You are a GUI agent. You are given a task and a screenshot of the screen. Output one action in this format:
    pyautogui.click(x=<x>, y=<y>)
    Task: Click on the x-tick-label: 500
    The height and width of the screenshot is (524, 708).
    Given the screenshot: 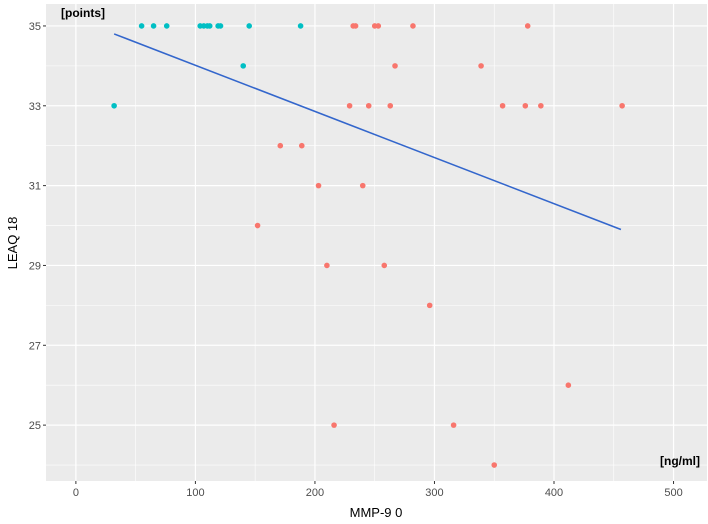 What is the action you would take?
    pyautogui.click(x=673, y=493)
    